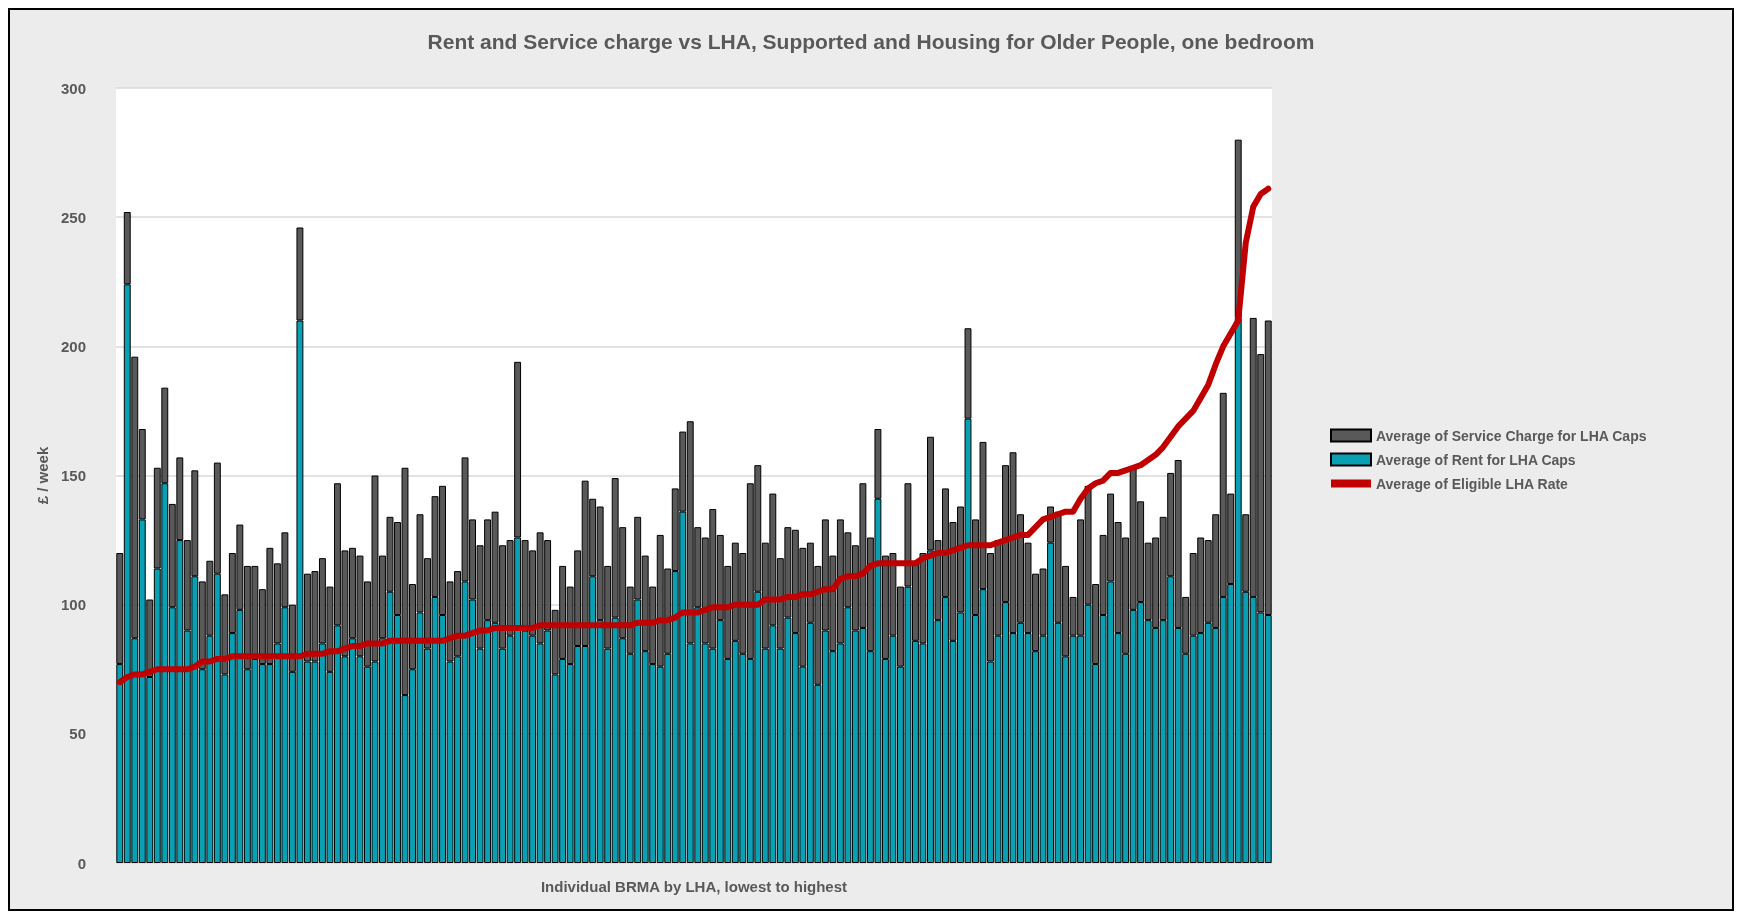 The height and width of the screenshot is (923, 1746). What do you see at coordinates (694, 886) in the screenshot?
I see `x-axis-title: Individual BRMA by LHA, lowest to highest` at bounding box center [694, 886].